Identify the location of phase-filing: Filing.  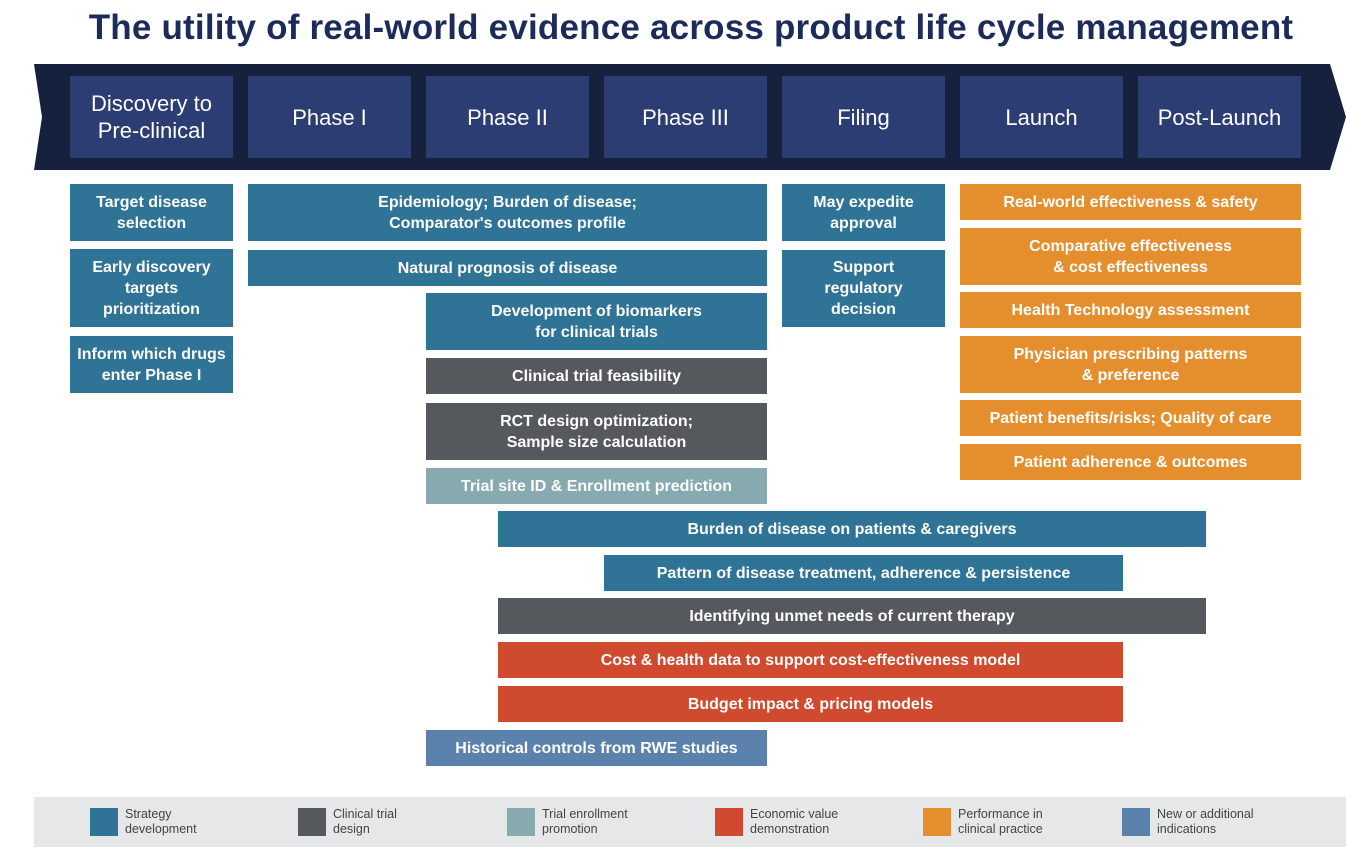
(863, 117).